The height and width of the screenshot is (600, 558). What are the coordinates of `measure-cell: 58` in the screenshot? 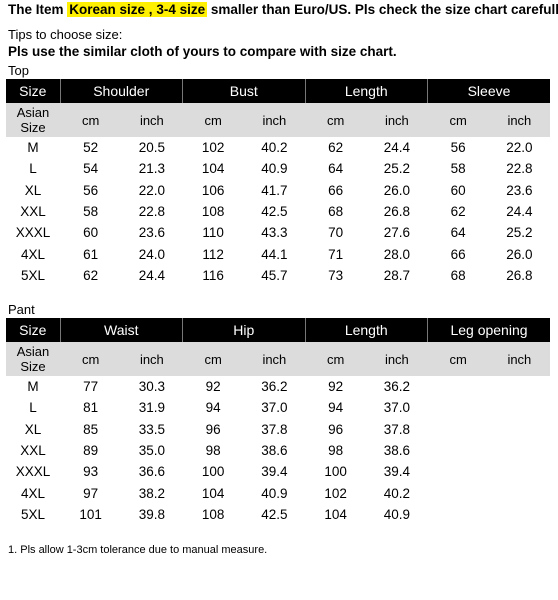 It's located at (458, 169).